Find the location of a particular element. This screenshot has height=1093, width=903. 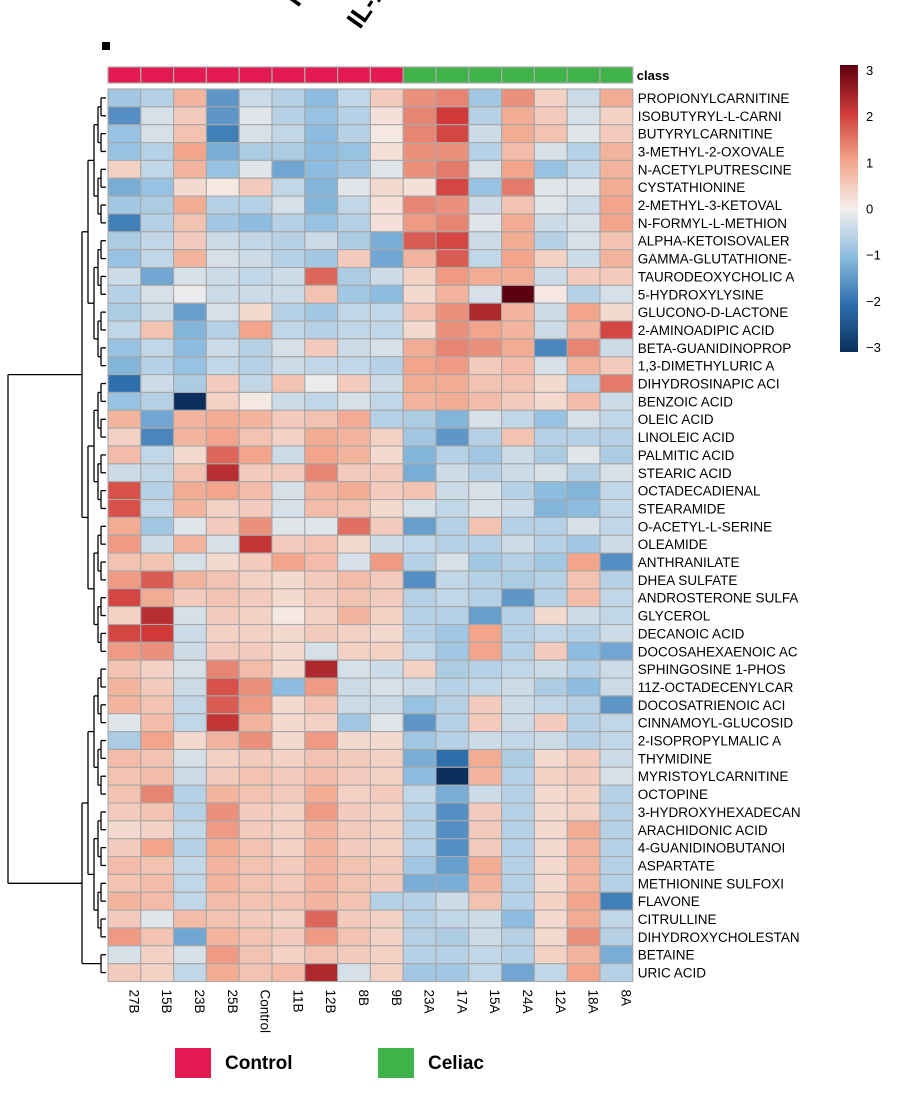

row-label: 3-HYDROXYHEXADECAN is located at coordinates (719, 812).